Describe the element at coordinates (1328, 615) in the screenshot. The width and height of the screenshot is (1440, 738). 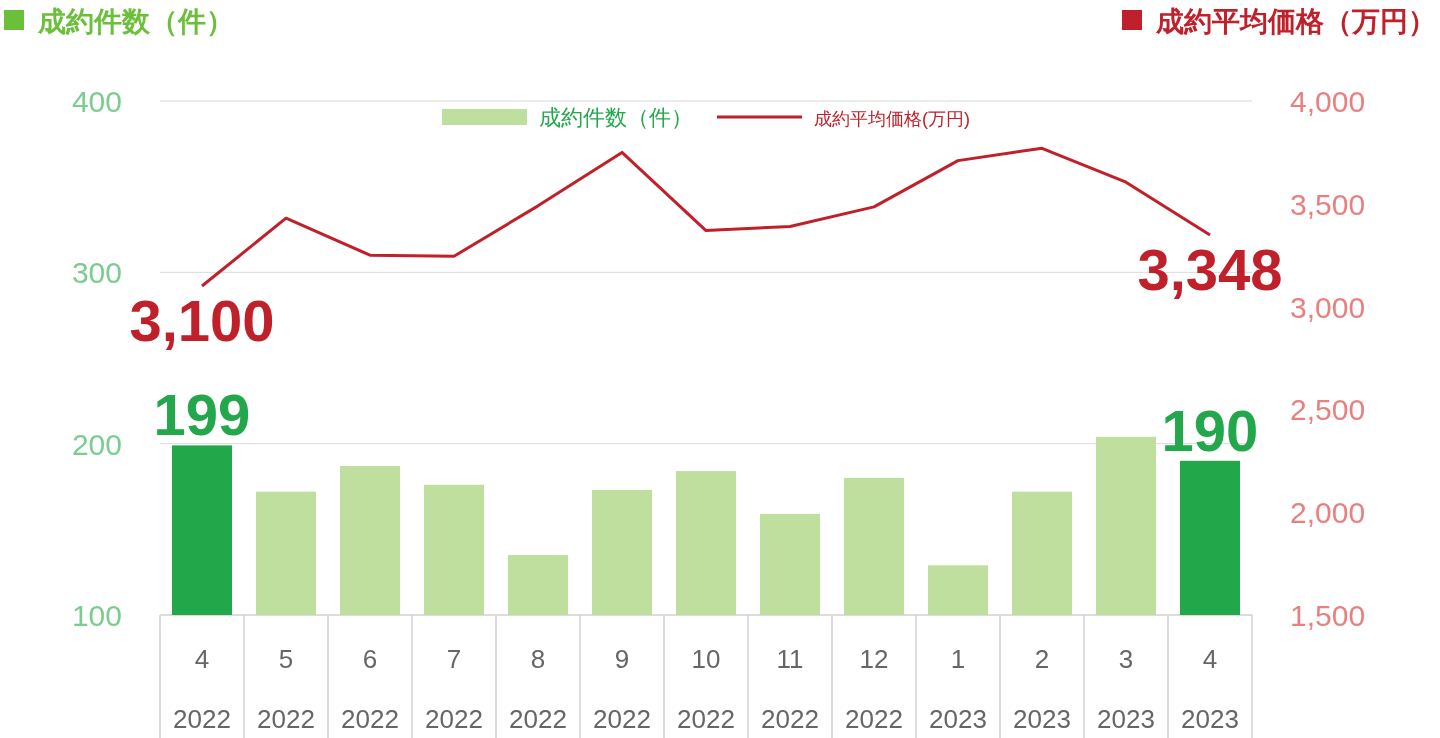
I see `y2-tick-label: 1,500` at that location.